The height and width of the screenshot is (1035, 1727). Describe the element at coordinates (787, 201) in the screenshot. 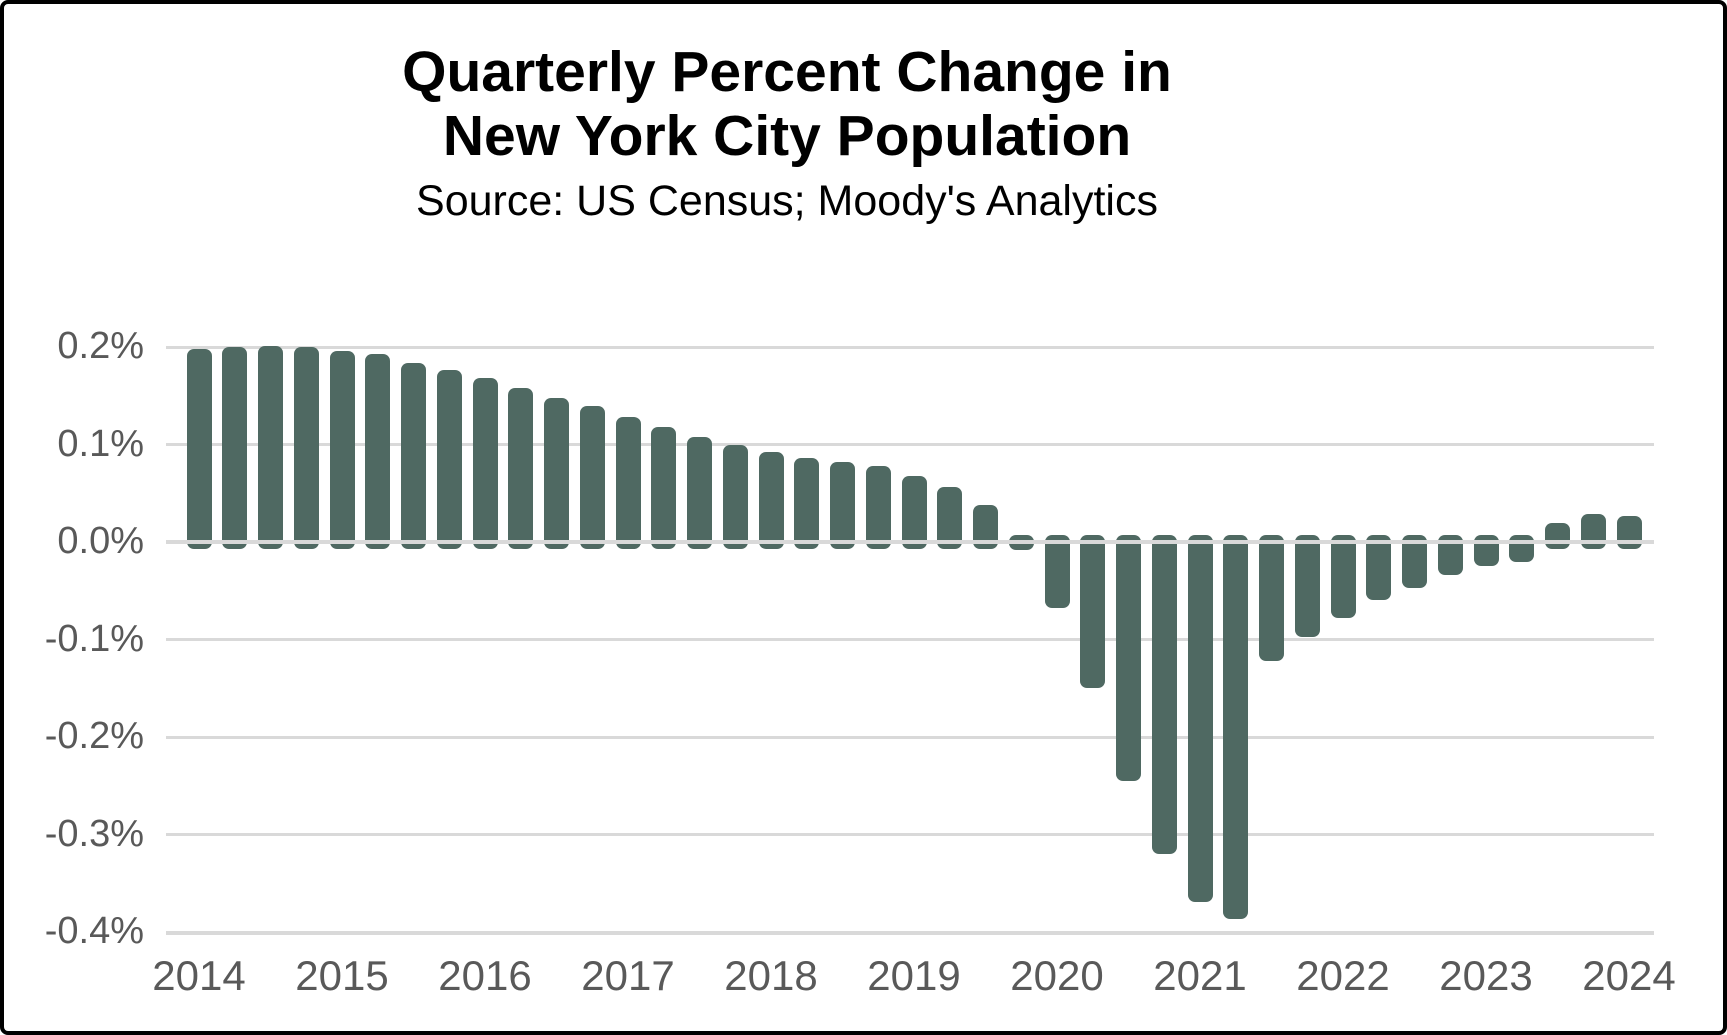

I see `chart-source-subtitle: Source: US Census; Moody's Analytics` at that location.